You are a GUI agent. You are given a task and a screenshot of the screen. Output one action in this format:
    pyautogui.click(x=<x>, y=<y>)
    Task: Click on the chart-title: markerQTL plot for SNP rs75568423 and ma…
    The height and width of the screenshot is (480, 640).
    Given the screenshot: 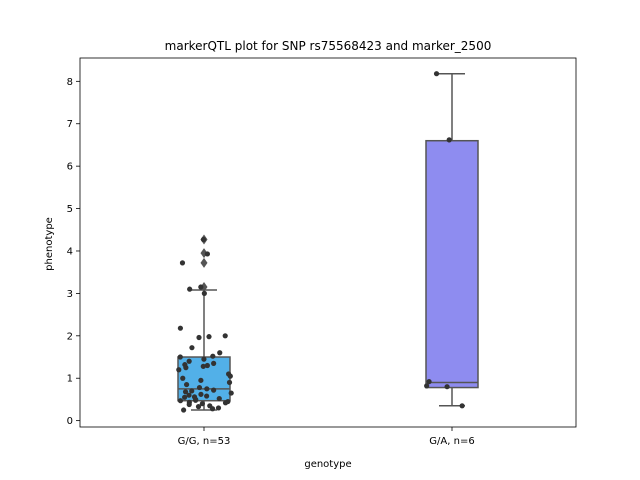 What is the action you would take?
    pyautogui.click(x=328, y=46)
    